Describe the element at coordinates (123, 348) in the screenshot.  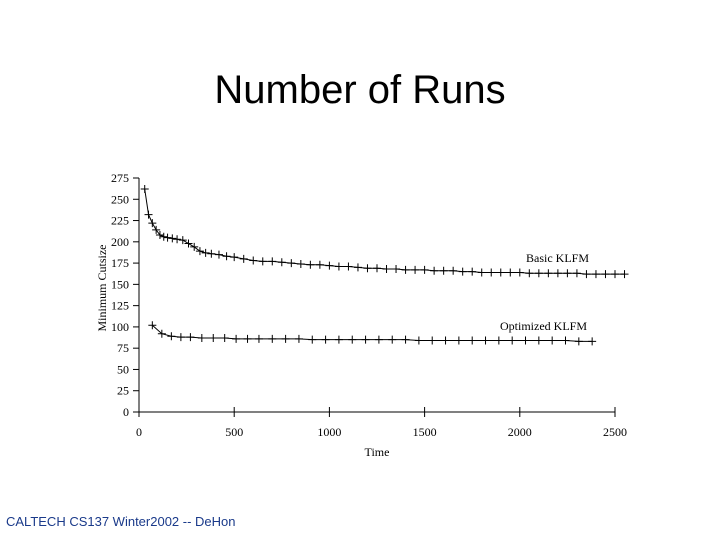
I see `y-tick-label: 75` at that location.